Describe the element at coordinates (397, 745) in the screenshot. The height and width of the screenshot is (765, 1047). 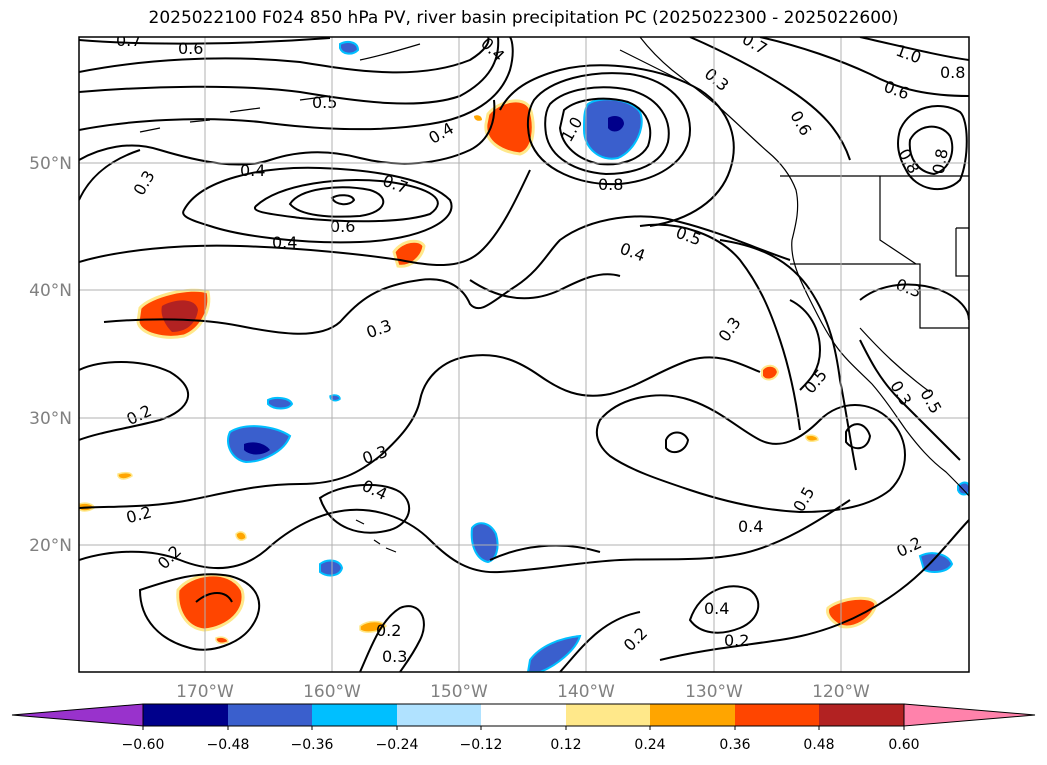
I see `colorbar-tick: −0.24` at that location.